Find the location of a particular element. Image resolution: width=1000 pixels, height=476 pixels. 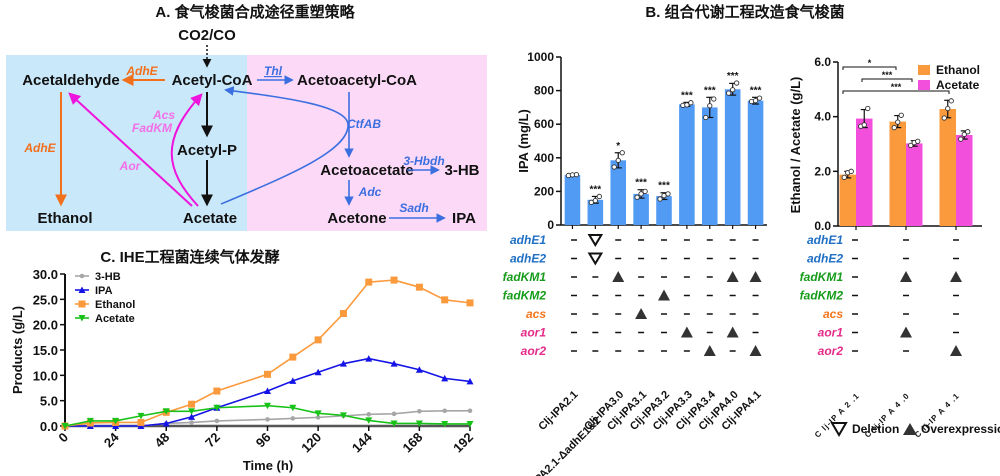

y-tick-label: 2.0 is located at coordinates (822, 171).